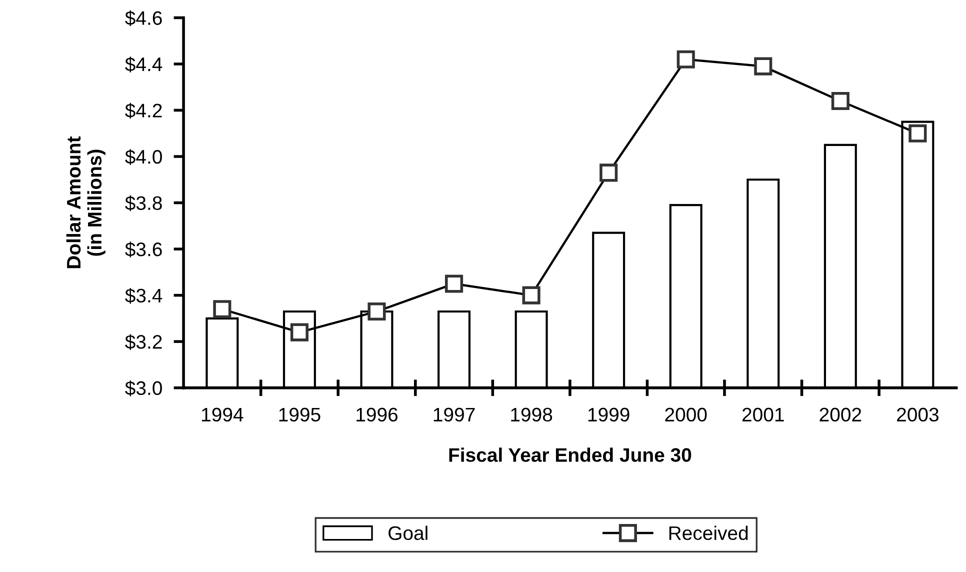 The width and height of the screenshot is (966, 572). I want to click on x-tick-label: 1998, so click(531, 415).